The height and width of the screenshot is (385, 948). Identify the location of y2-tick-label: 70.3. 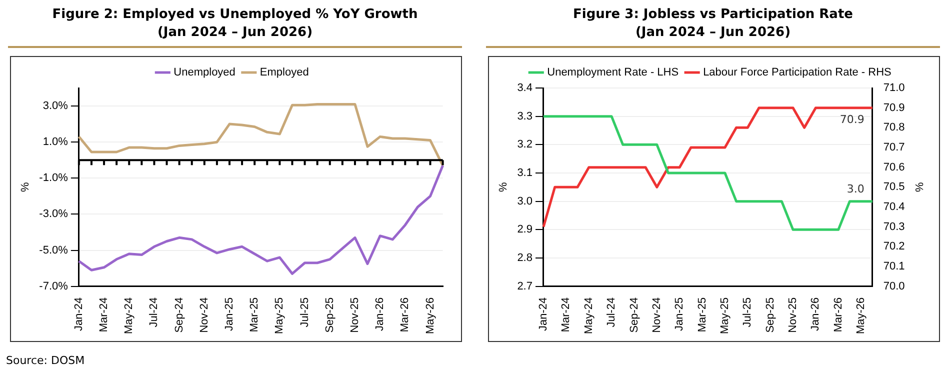
(894, 226).